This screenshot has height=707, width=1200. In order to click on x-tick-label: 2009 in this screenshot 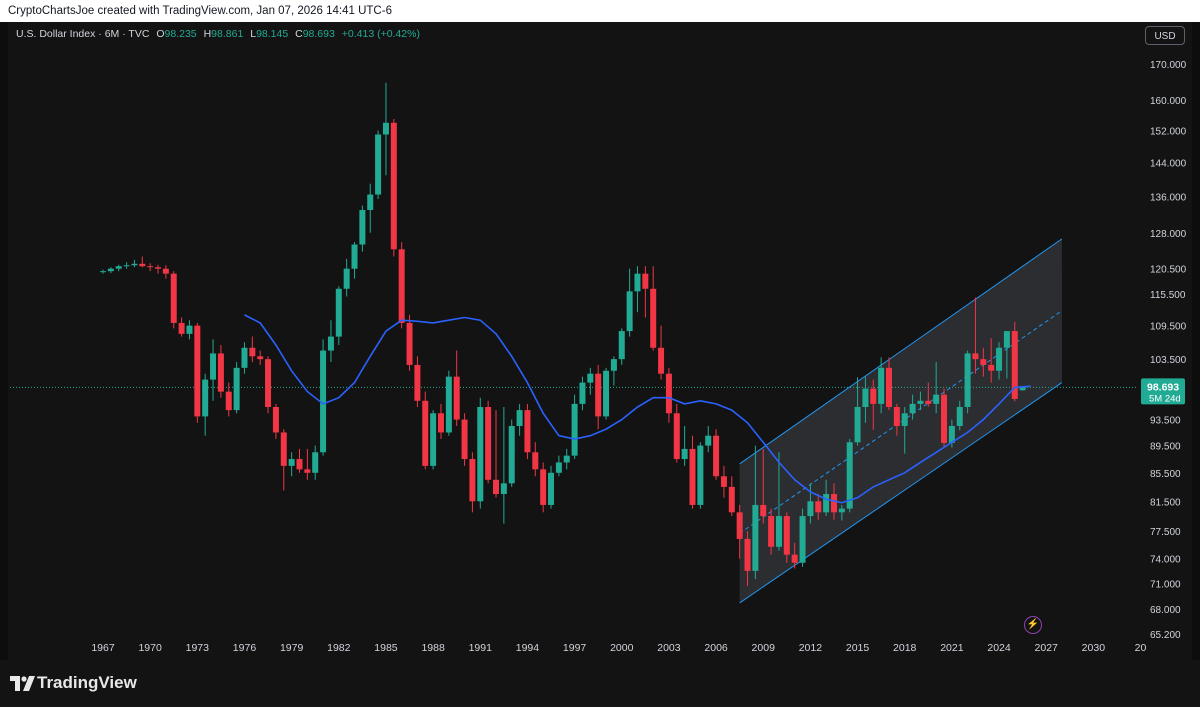, I will do `click(764, 648)`.